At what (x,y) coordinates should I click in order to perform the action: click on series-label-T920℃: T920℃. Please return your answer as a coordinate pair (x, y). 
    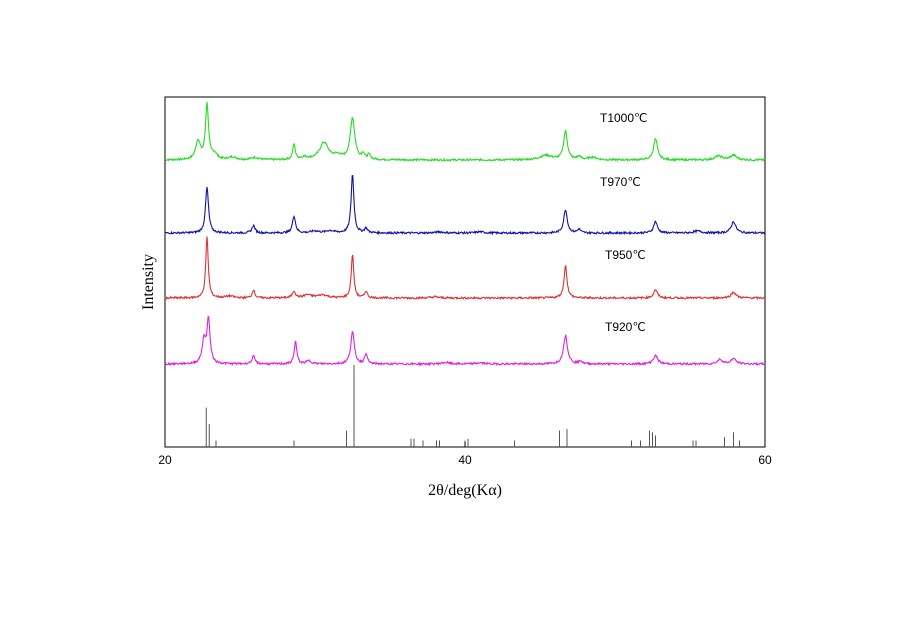
    Looking at the image, I should click on (625, 327).